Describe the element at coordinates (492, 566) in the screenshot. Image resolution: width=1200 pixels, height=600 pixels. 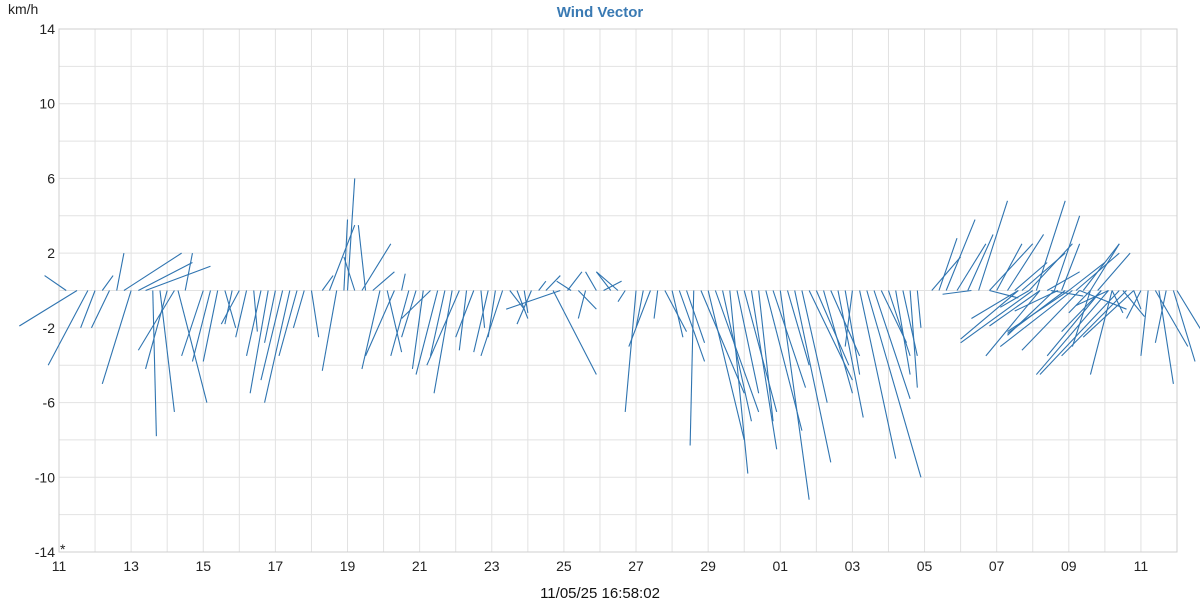
I see `x-tick-label: 23` at that location.